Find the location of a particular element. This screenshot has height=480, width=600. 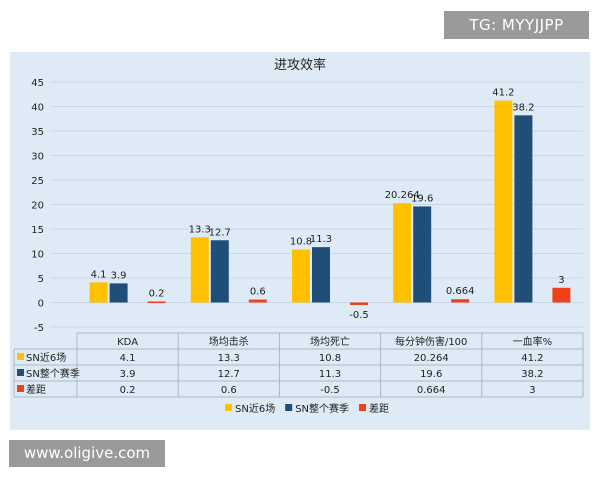

y-tick-label: 5 is located at coordinates (41, 279).